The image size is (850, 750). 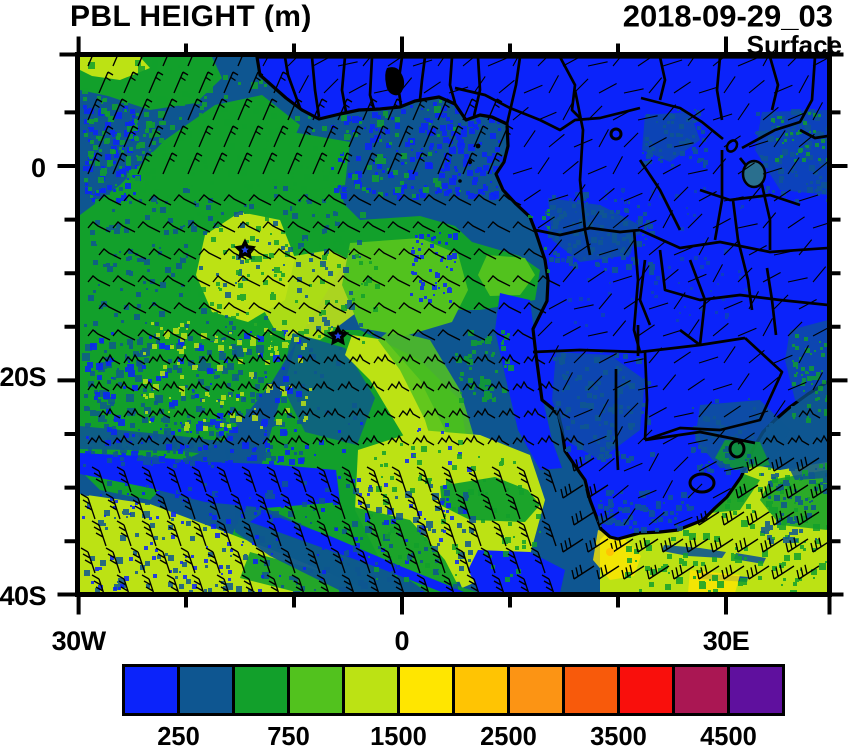 I want to click on svg-text: 2500, so click(x=508, y=736).